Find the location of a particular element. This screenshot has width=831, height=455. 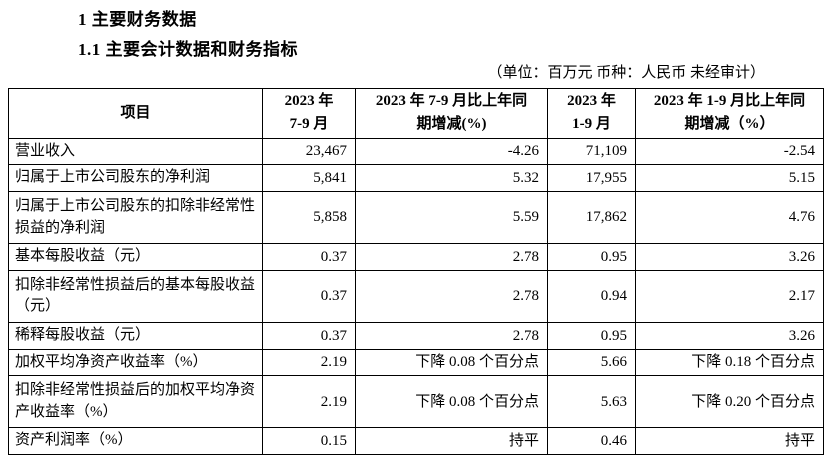

row-q3-change-value: 5.59 is located at coordinates (451, 217).